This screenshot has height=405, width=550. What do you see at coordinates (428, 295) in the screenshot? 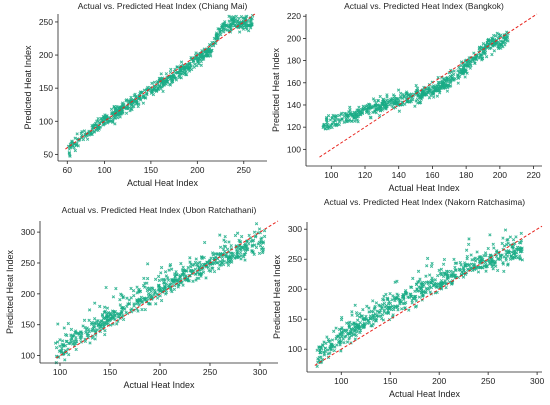
I see `reference-line` at bounding box center [428, 295].